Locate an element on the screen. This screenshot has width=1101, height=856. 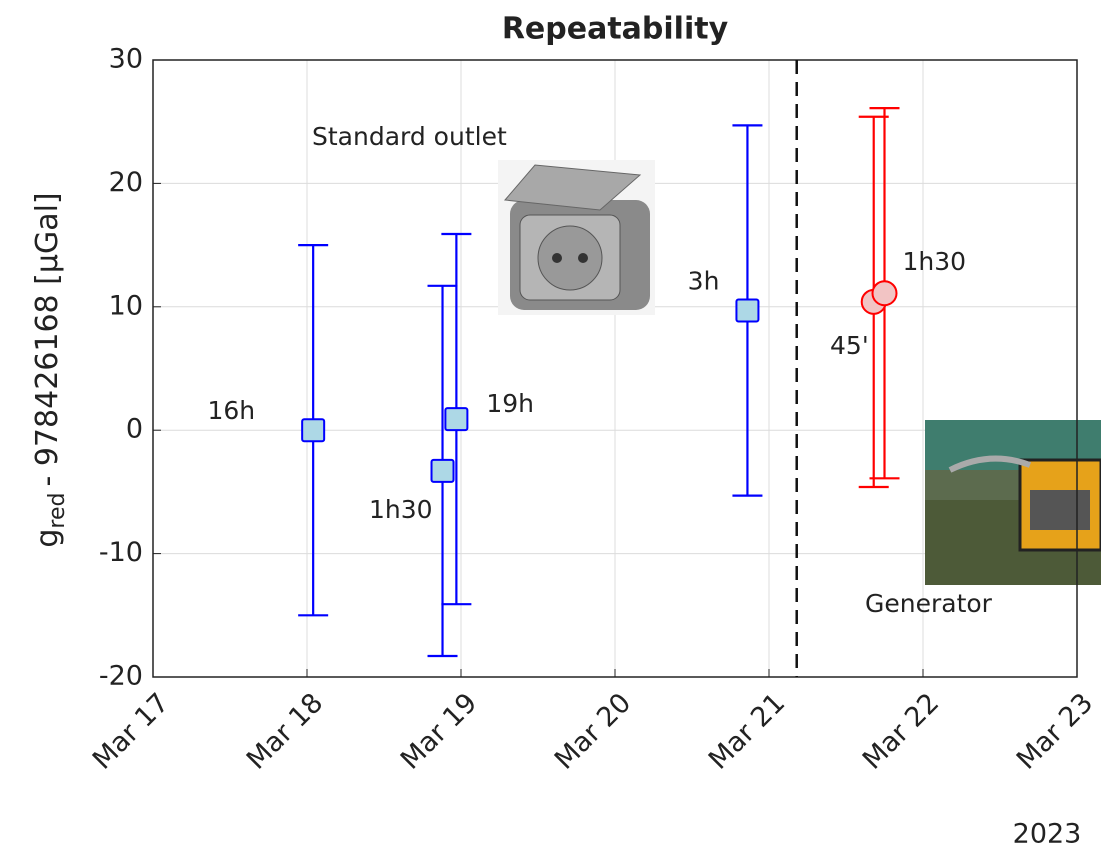
x-tick-label: Mar 17 is located at coordinates (131, 731).